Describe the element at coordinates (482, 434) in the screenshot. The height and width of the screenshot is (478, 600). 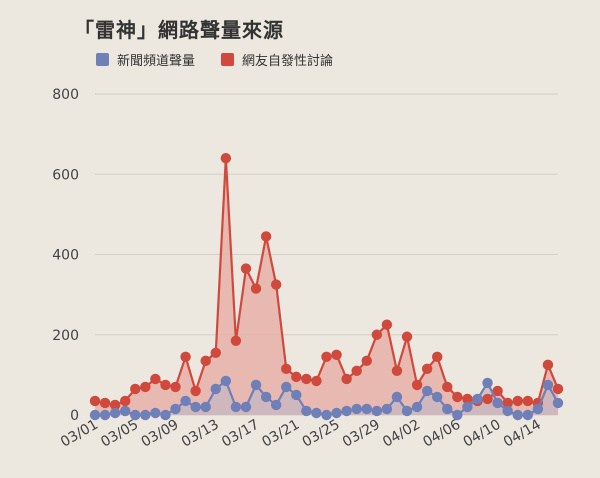
I see `x-tick-label: 04/10` at that location.